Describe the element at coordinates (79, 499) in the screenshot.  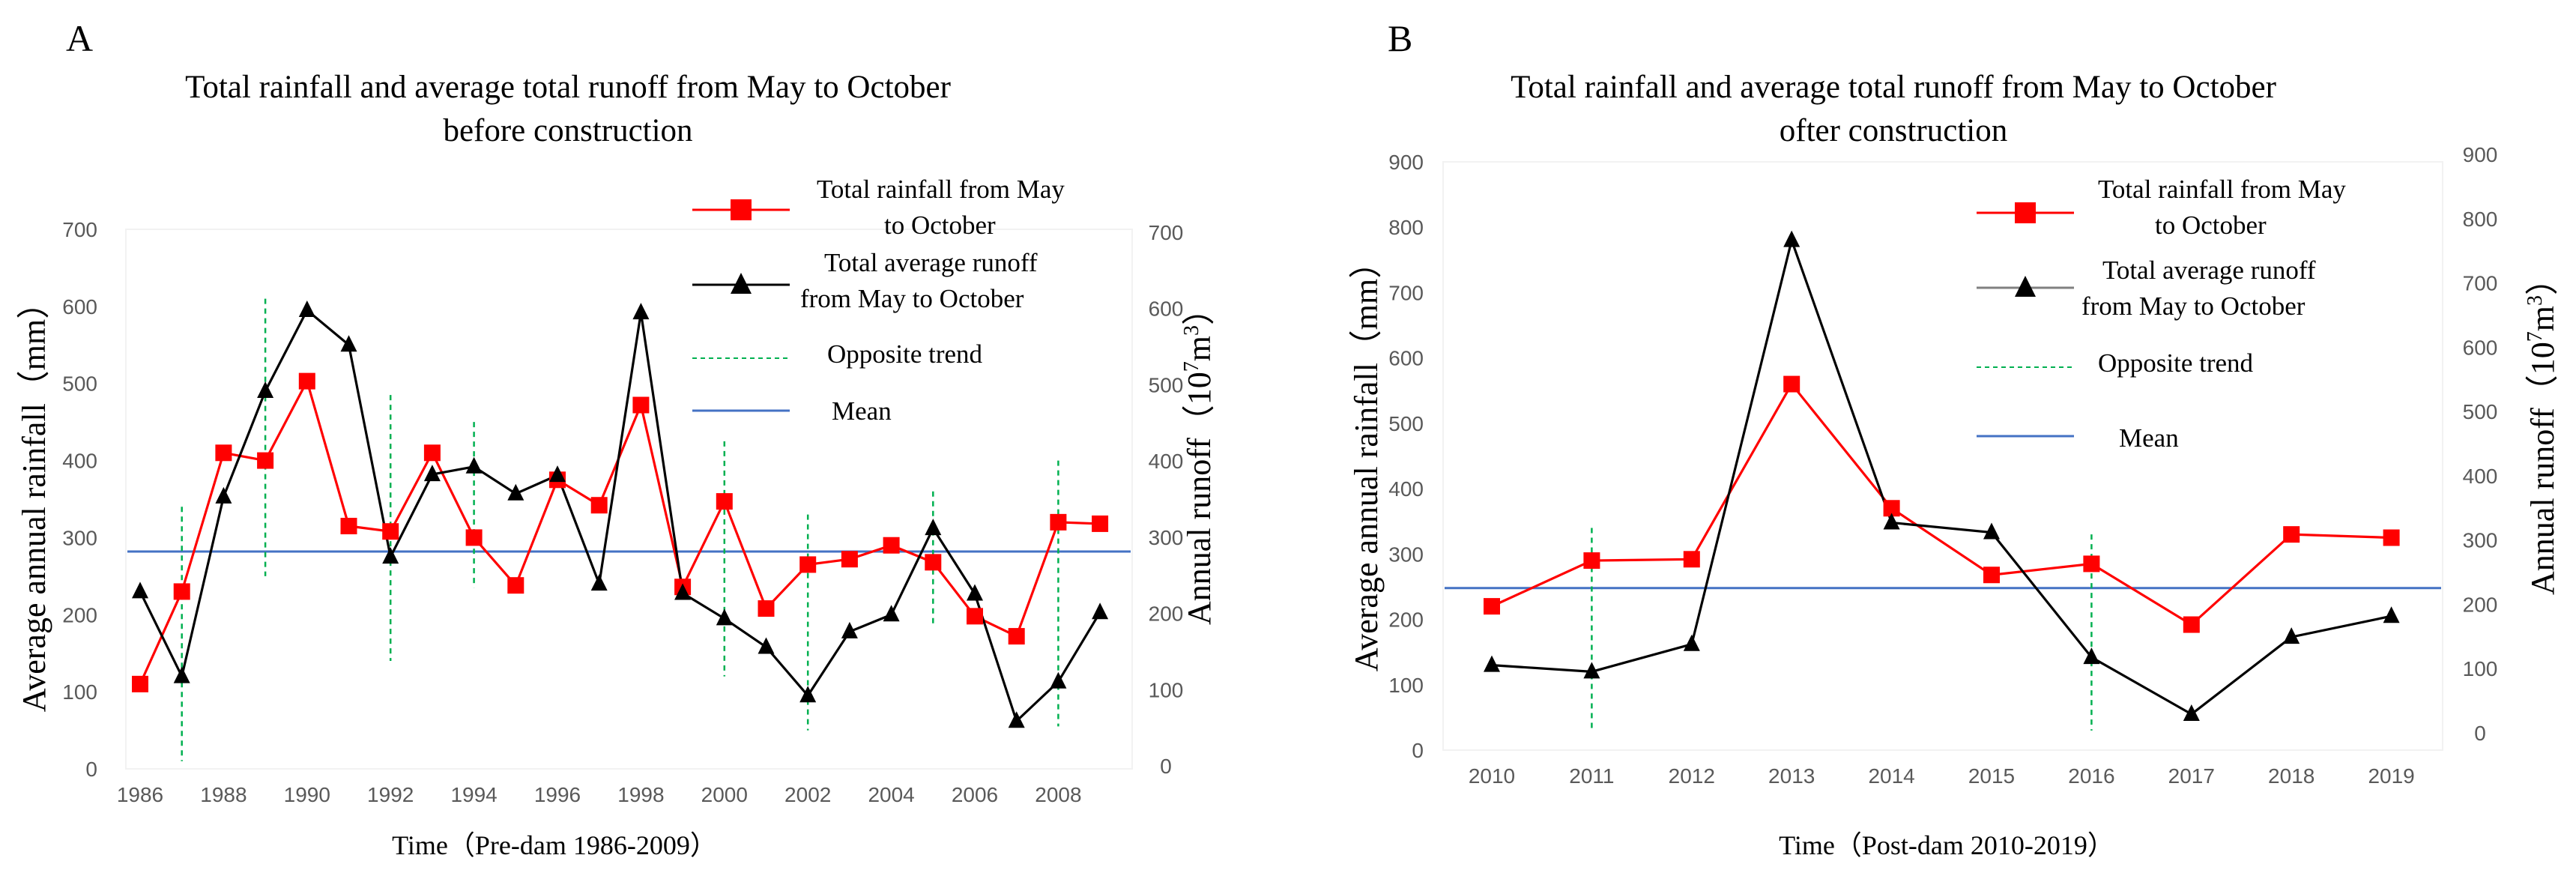
I see `y-tick-labels: 0 100 200 300 400 500 600 700` at that location.